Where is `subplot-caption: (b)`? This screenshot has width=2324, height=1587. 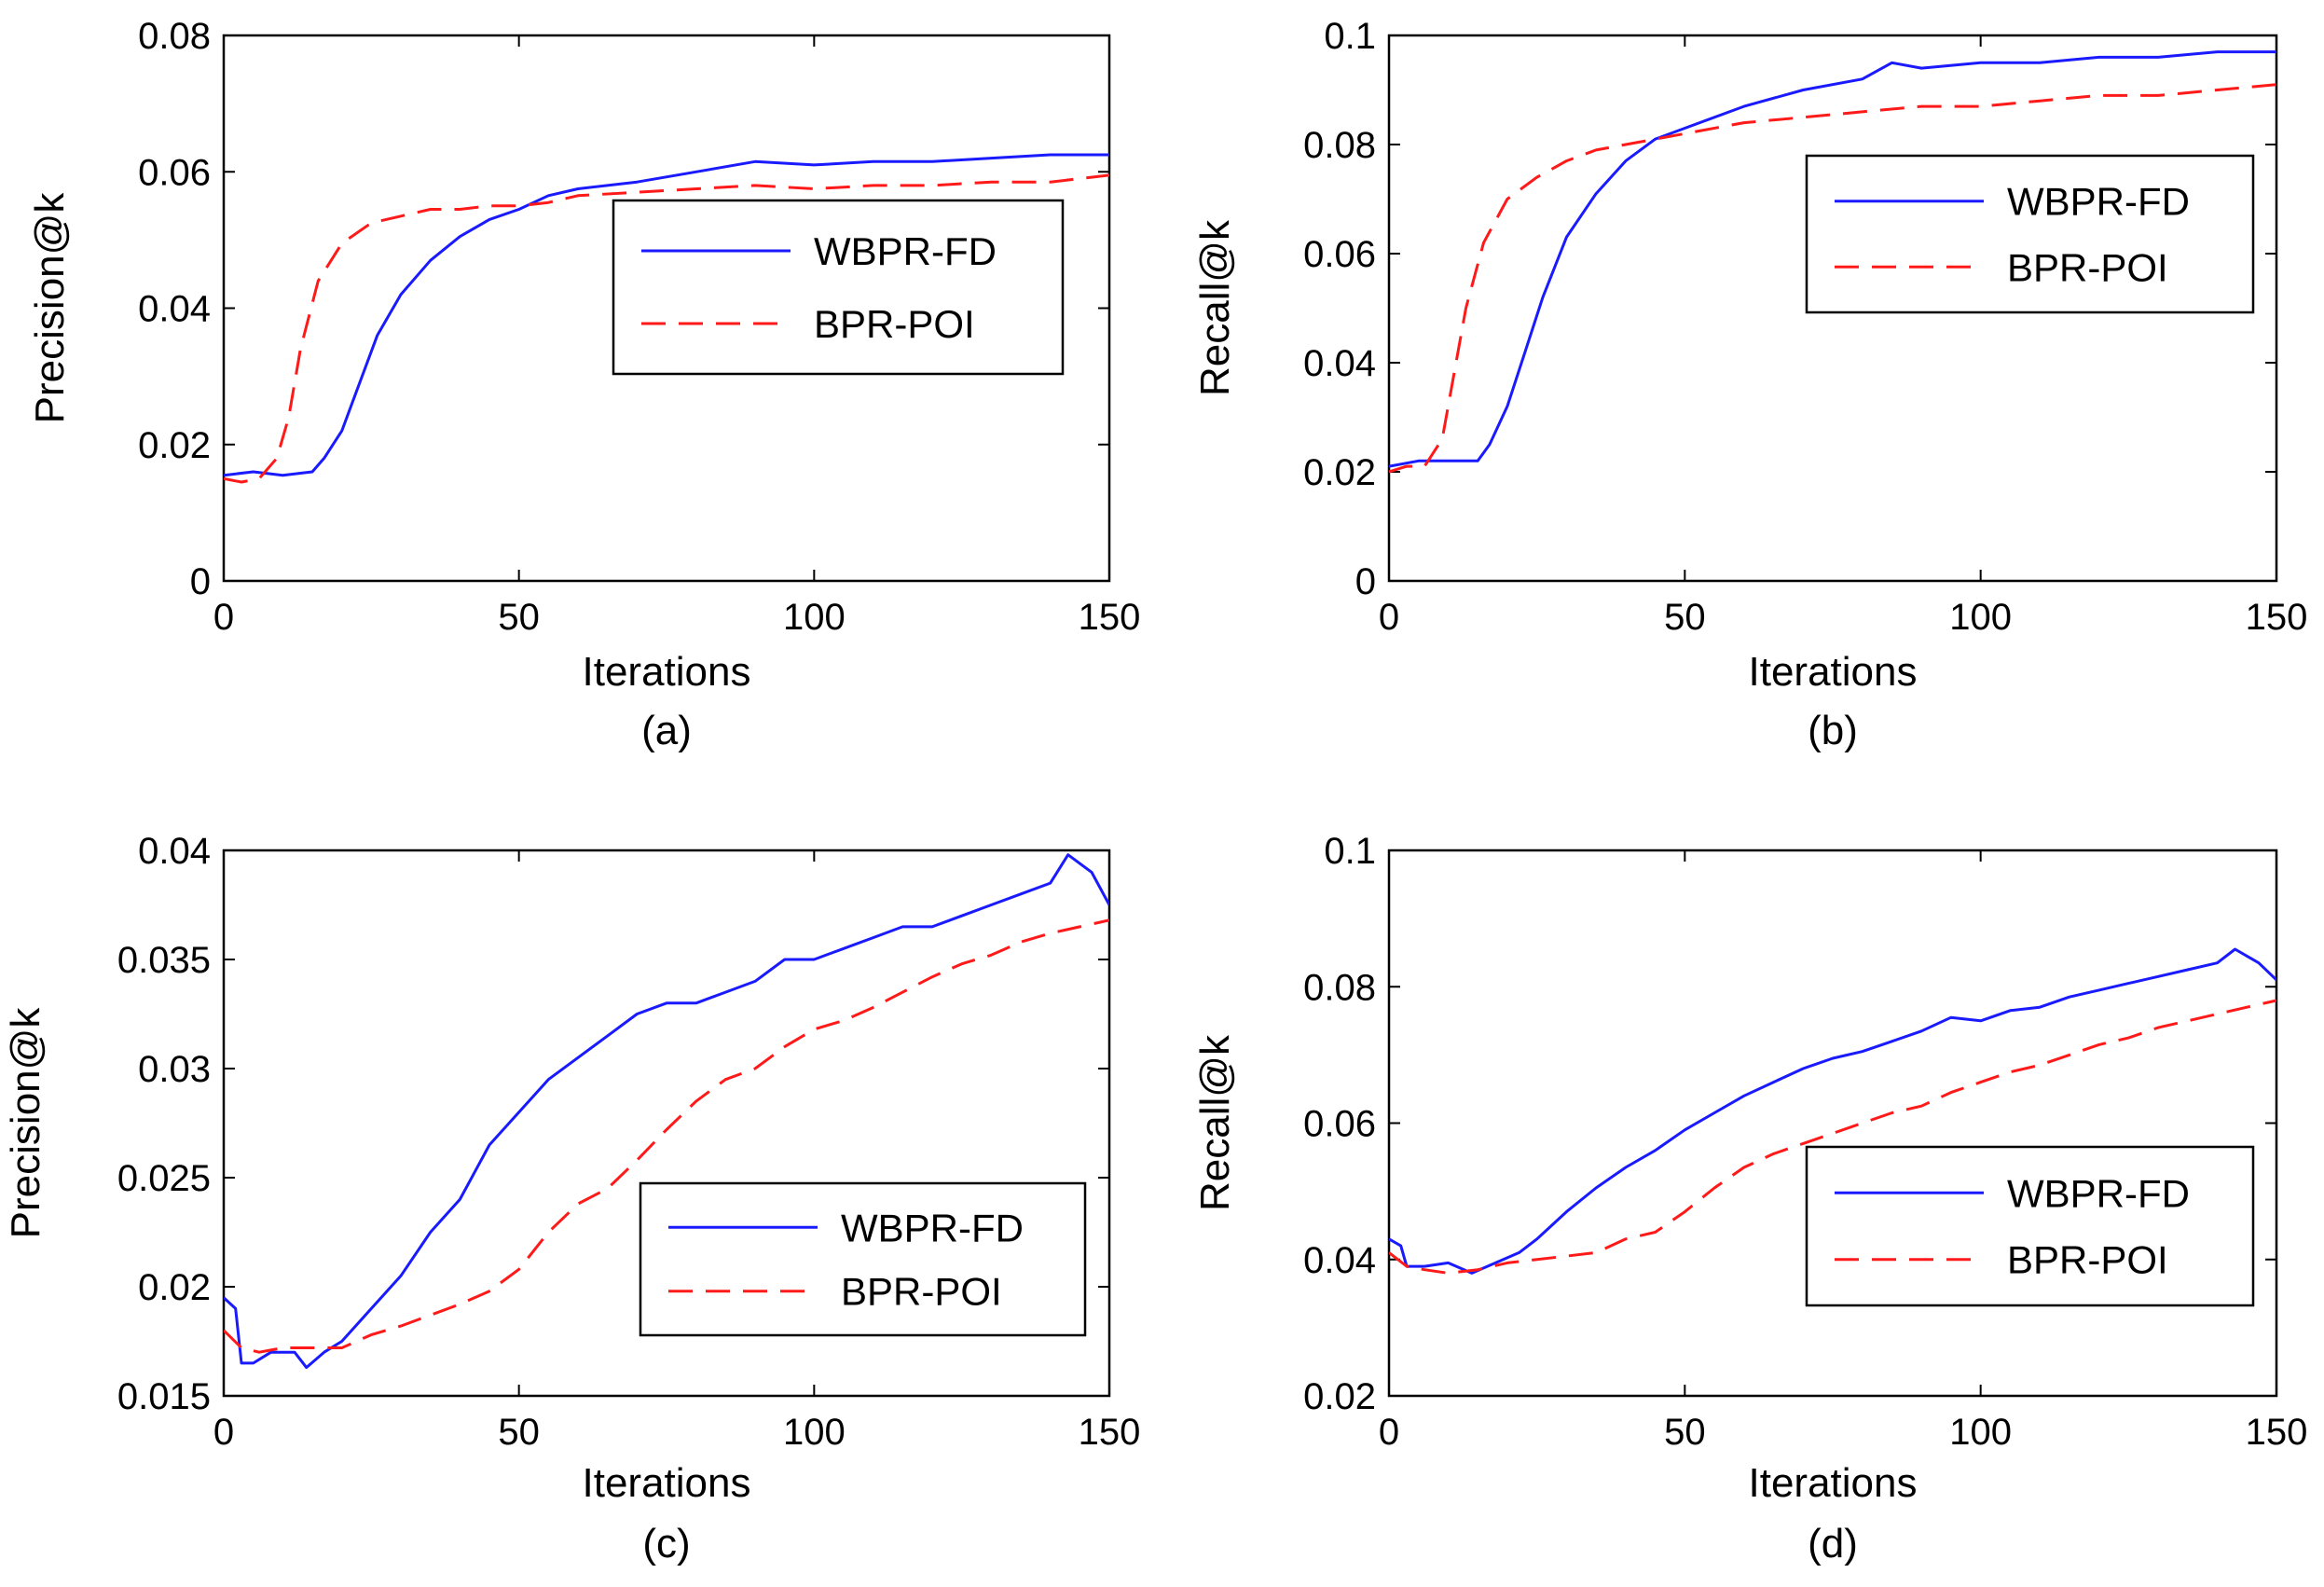 subplot-caption: (b) is located at coordinates (1833, 731).